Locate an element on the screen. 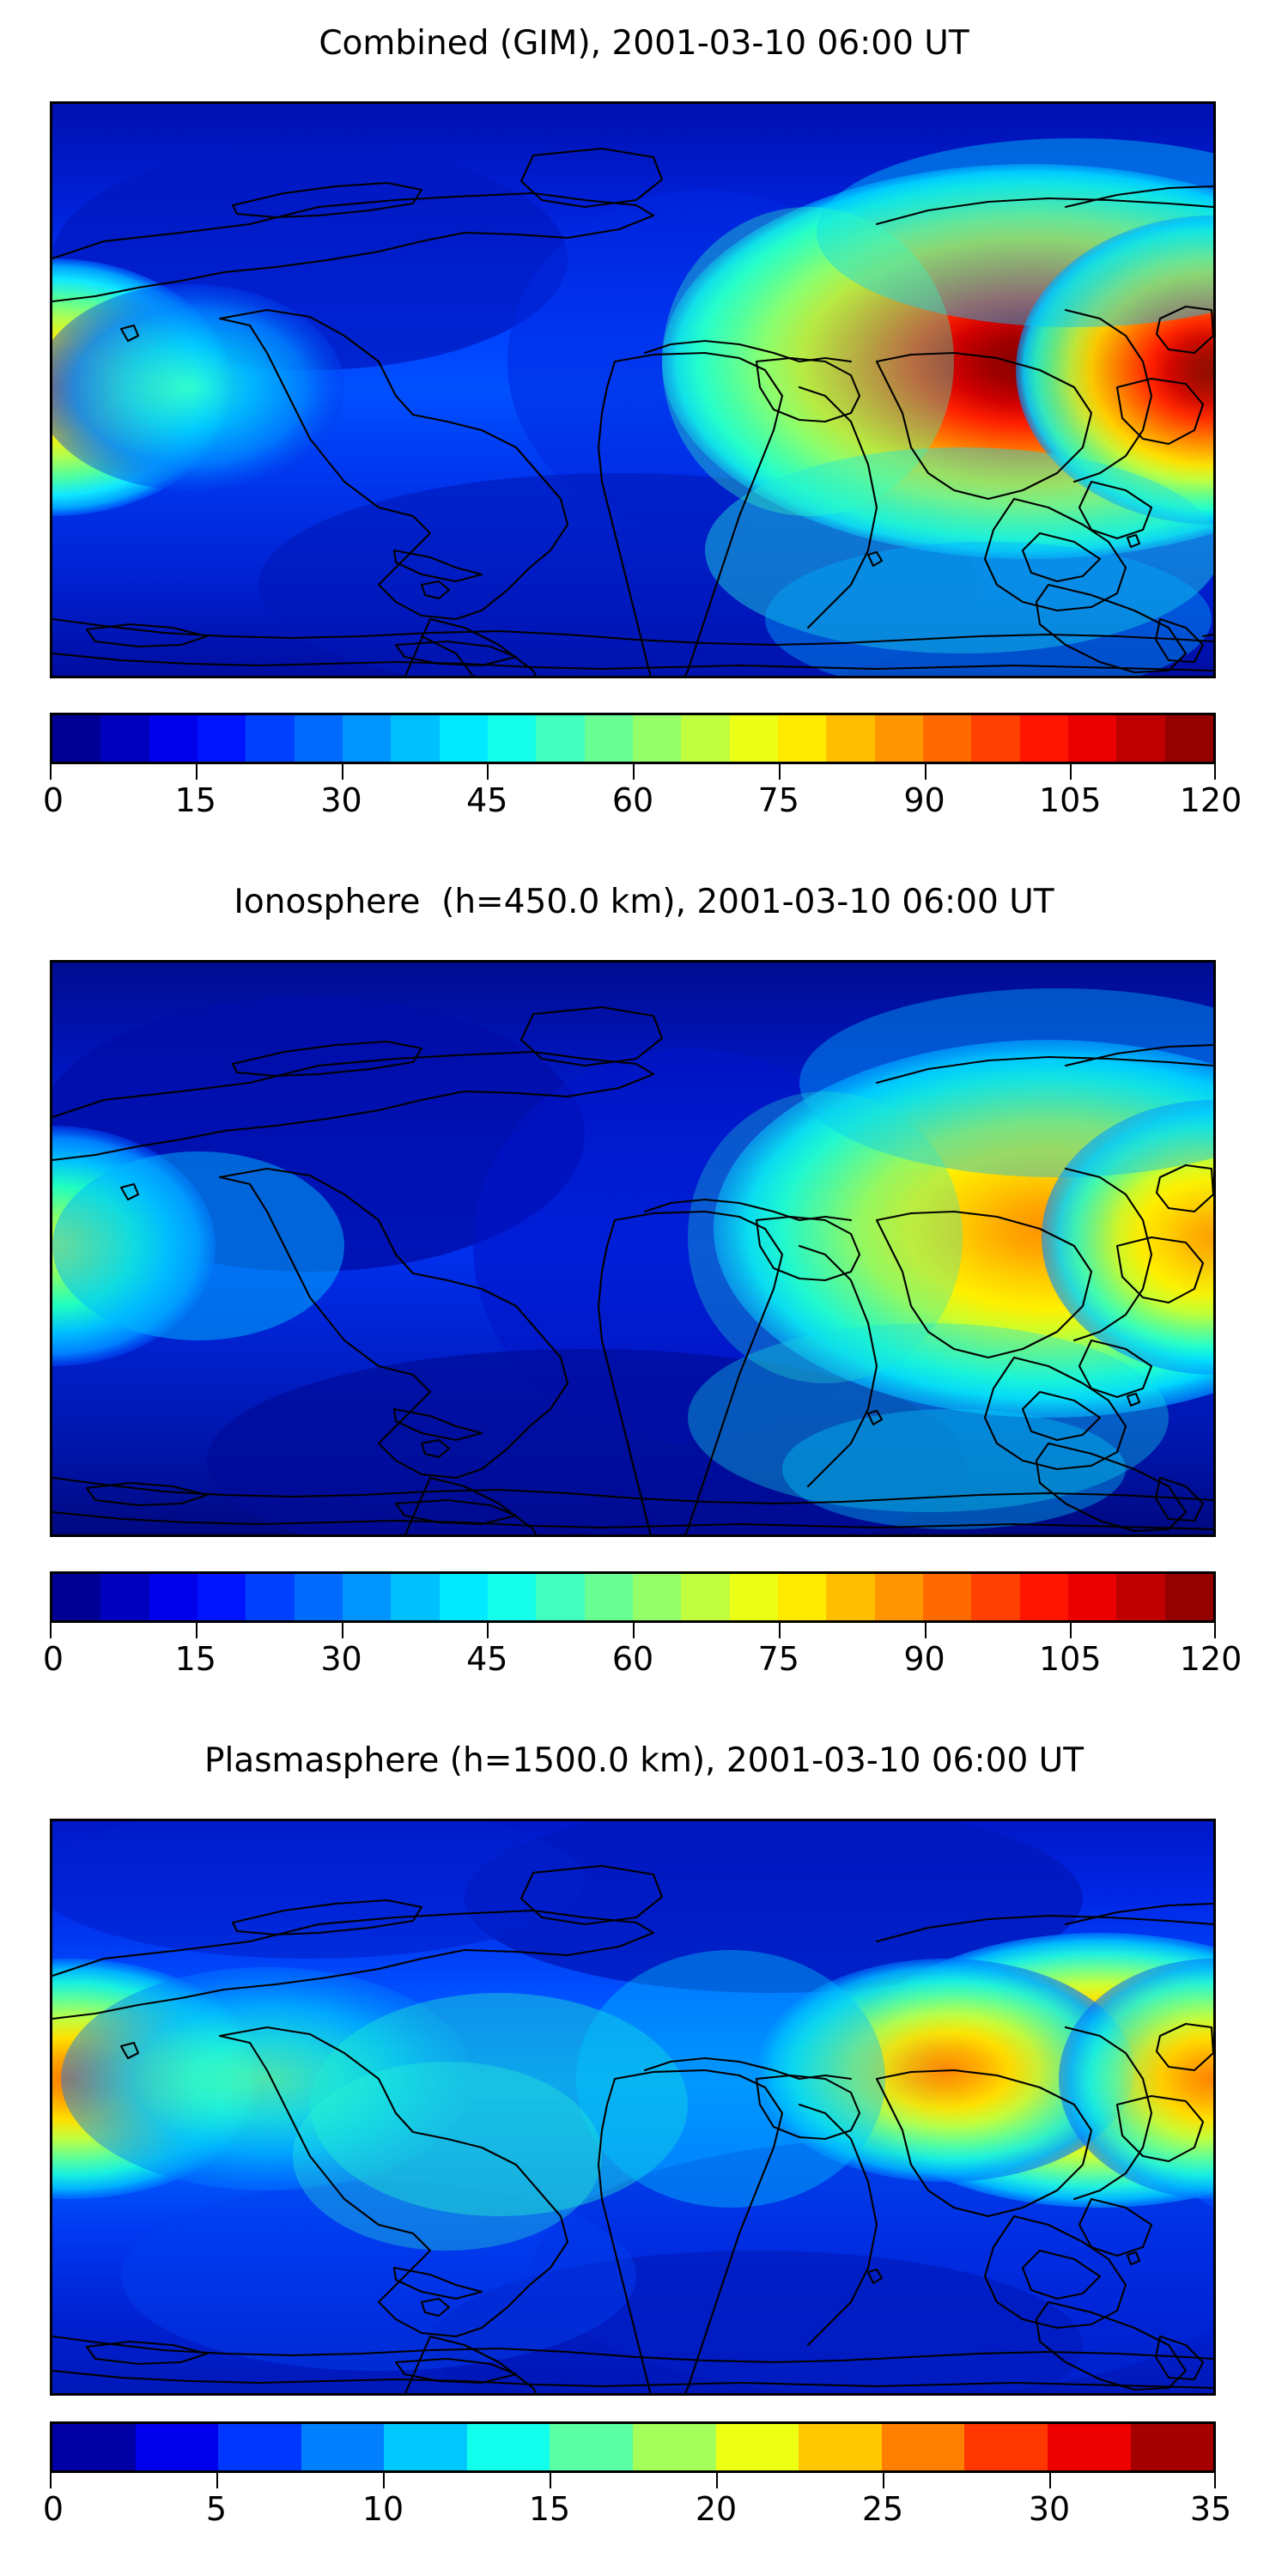 Image resolution: width=1288 pixels, height=2576 pixels. colorbar-tick-label: 90 is located at coordinates (924, 800).